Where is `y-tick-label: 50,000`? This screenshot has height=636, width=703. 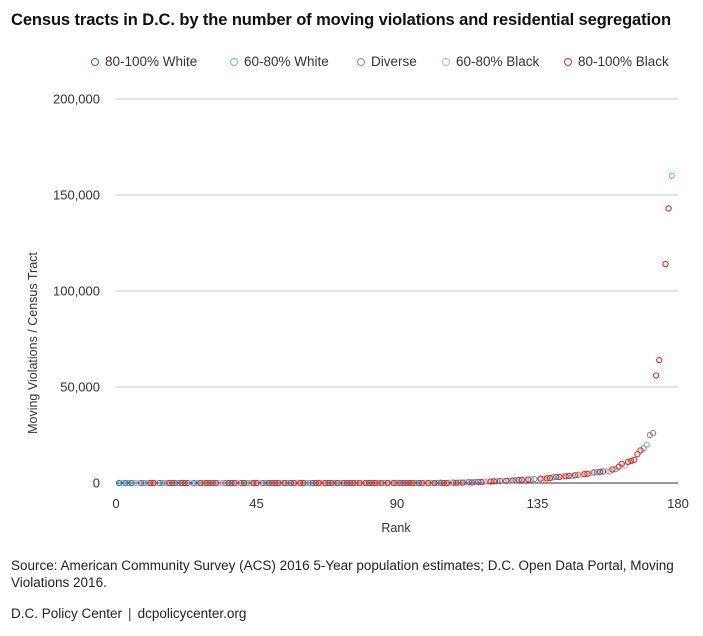
y-tick-label: 50,000 is located at coordinates (80, 387).